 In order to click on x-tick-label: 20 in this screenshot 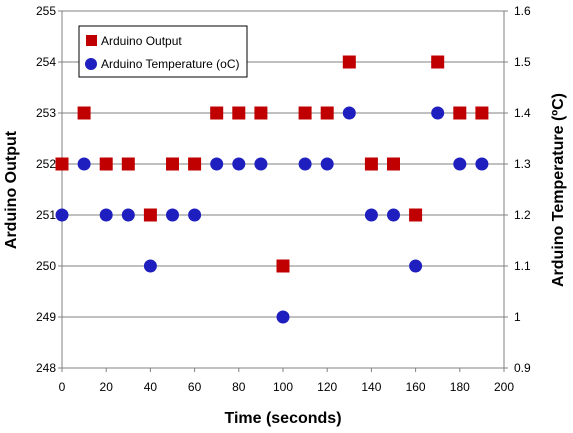, I will do `click(107, 387)`.